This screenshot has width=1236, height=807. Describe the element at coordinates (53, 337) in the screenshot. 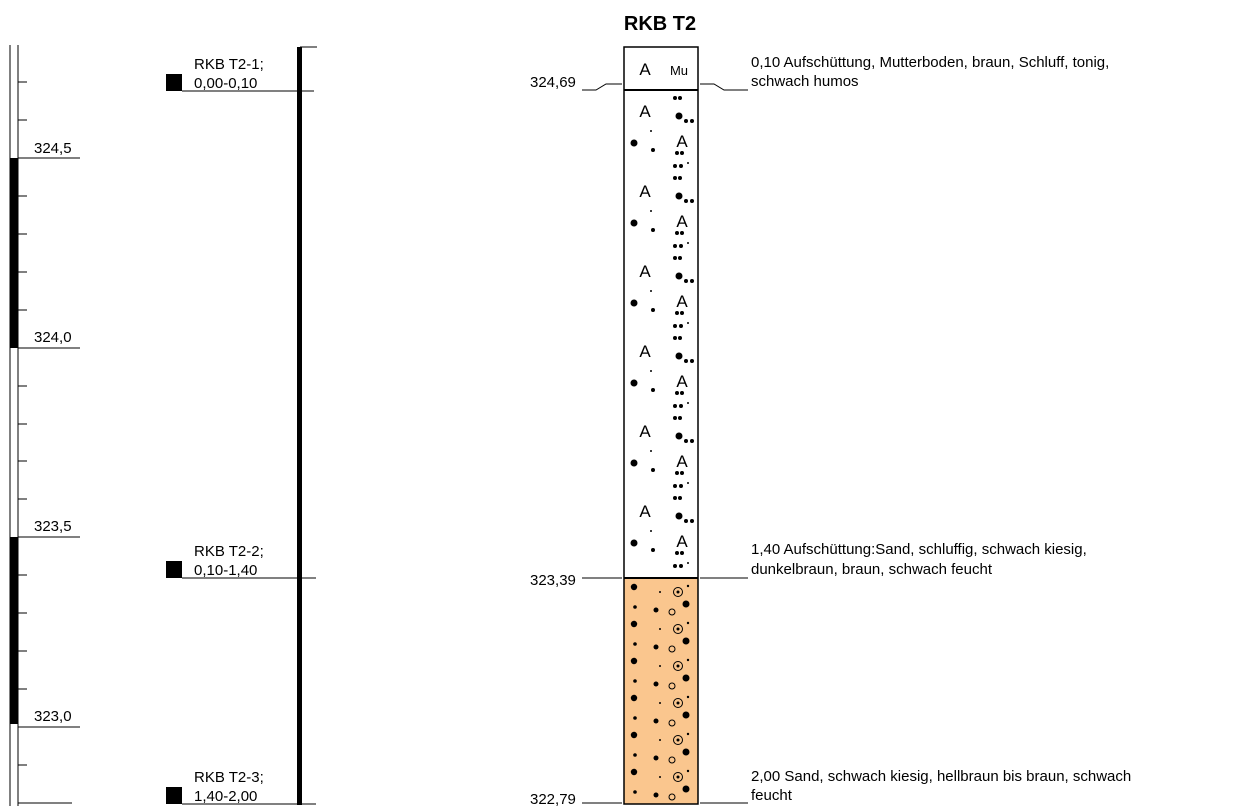

I see `scale-label: 324,0` at that location.